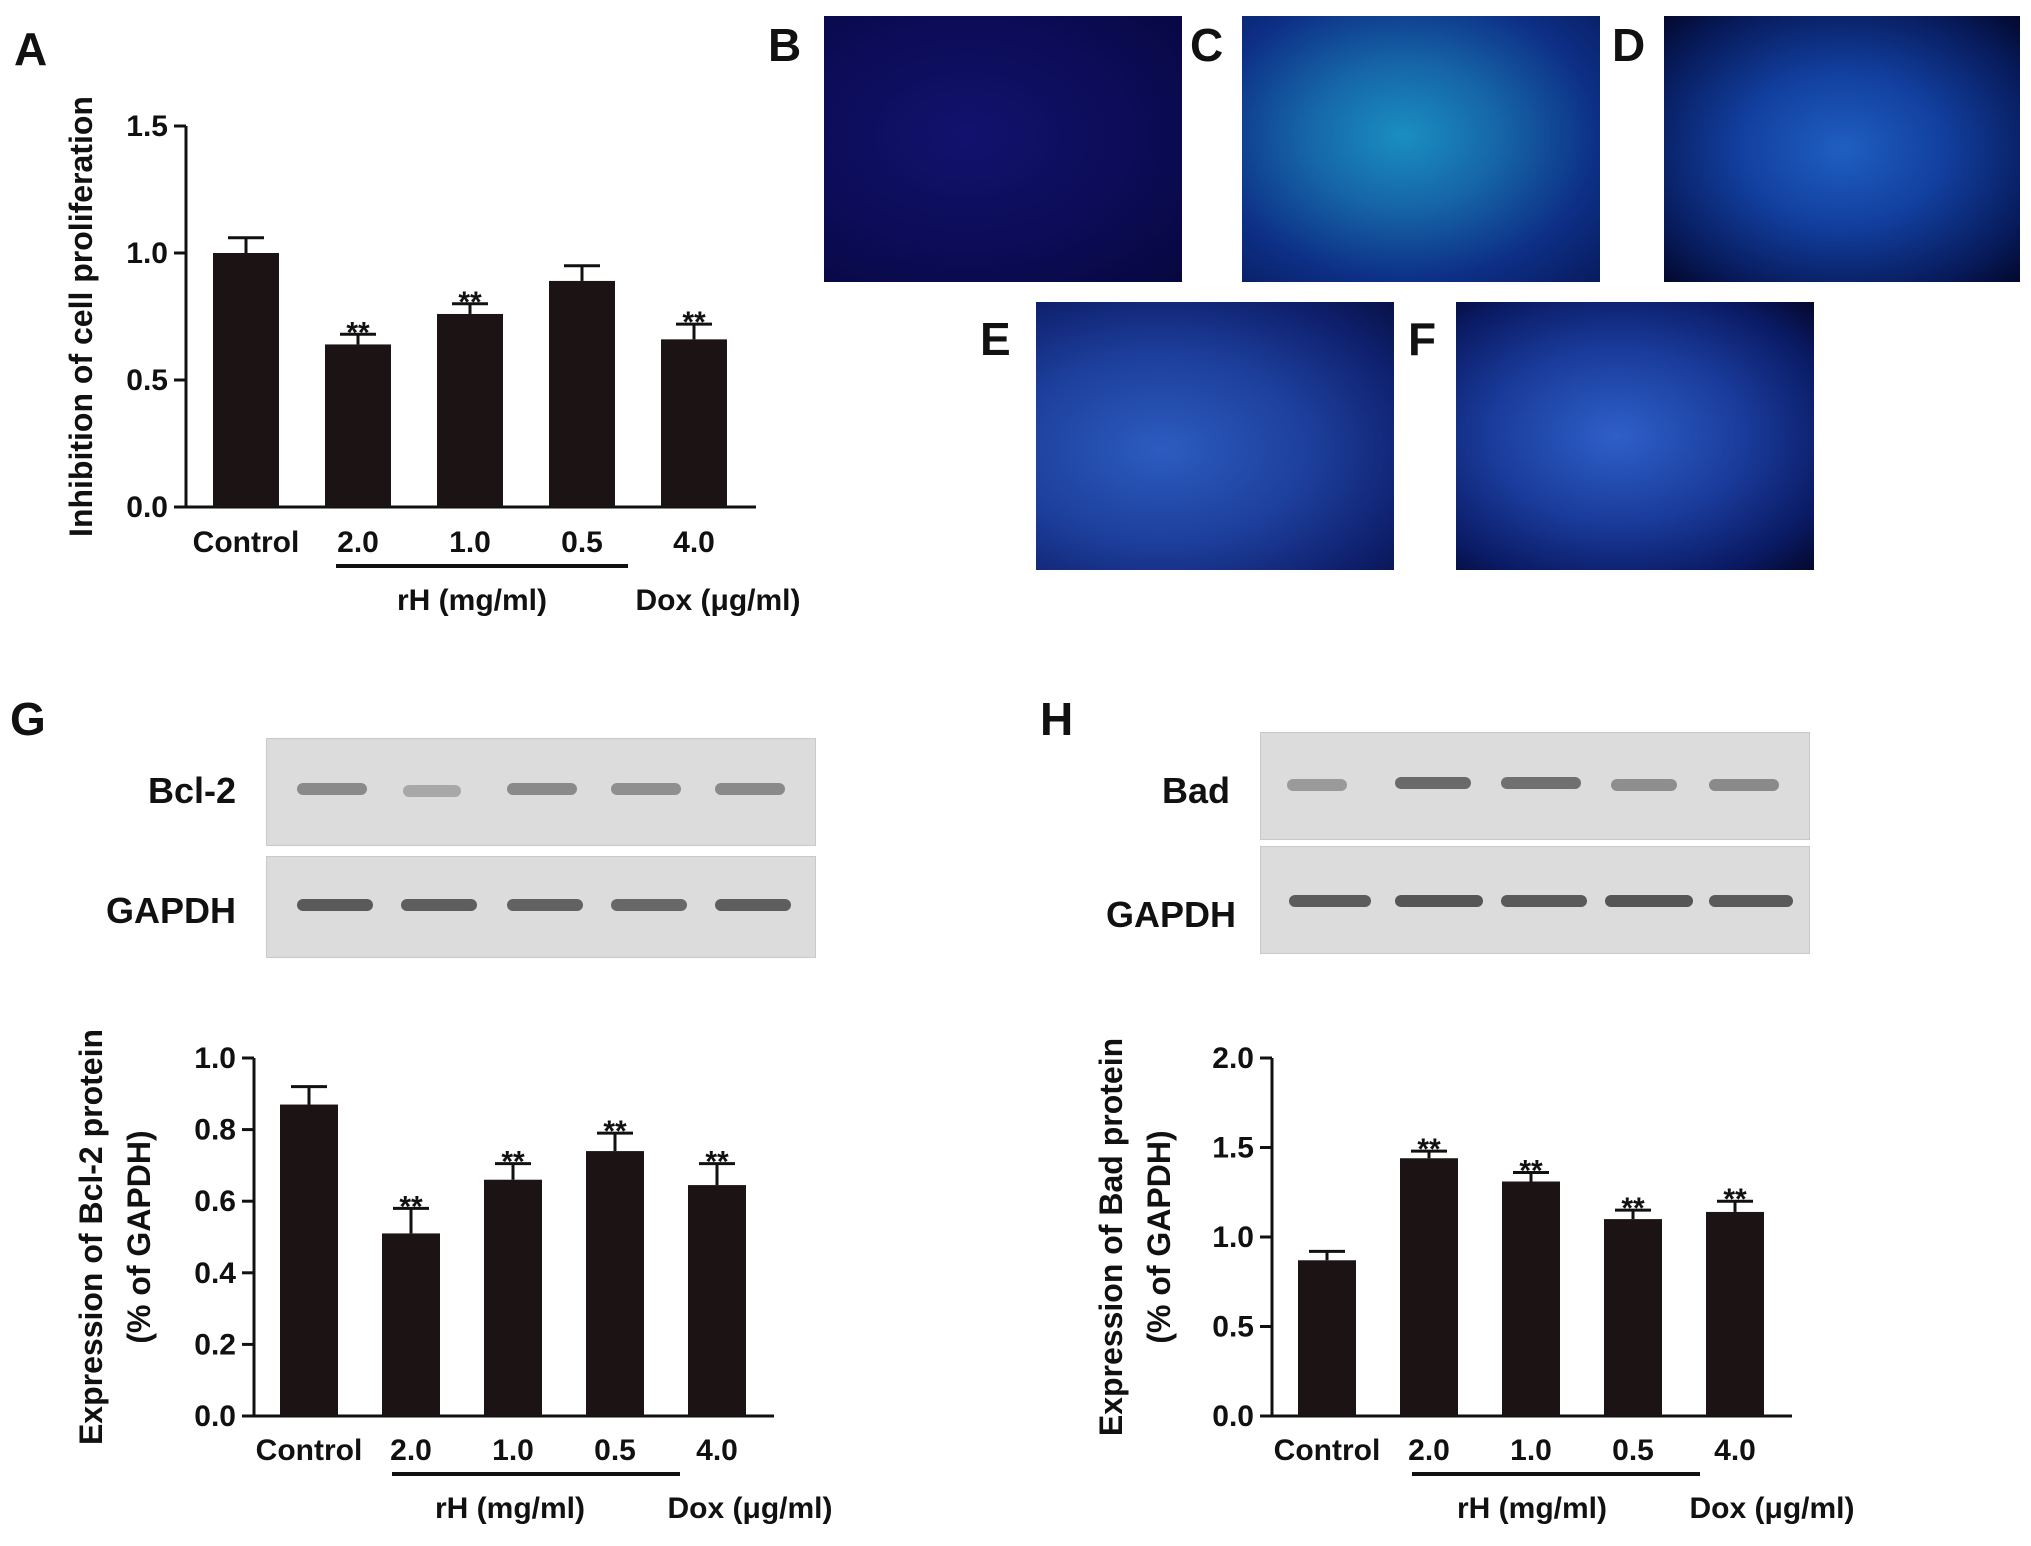  Describe the element at coordinates (1421, 149) in the screenshot. I see `micrograph-c` at that location.